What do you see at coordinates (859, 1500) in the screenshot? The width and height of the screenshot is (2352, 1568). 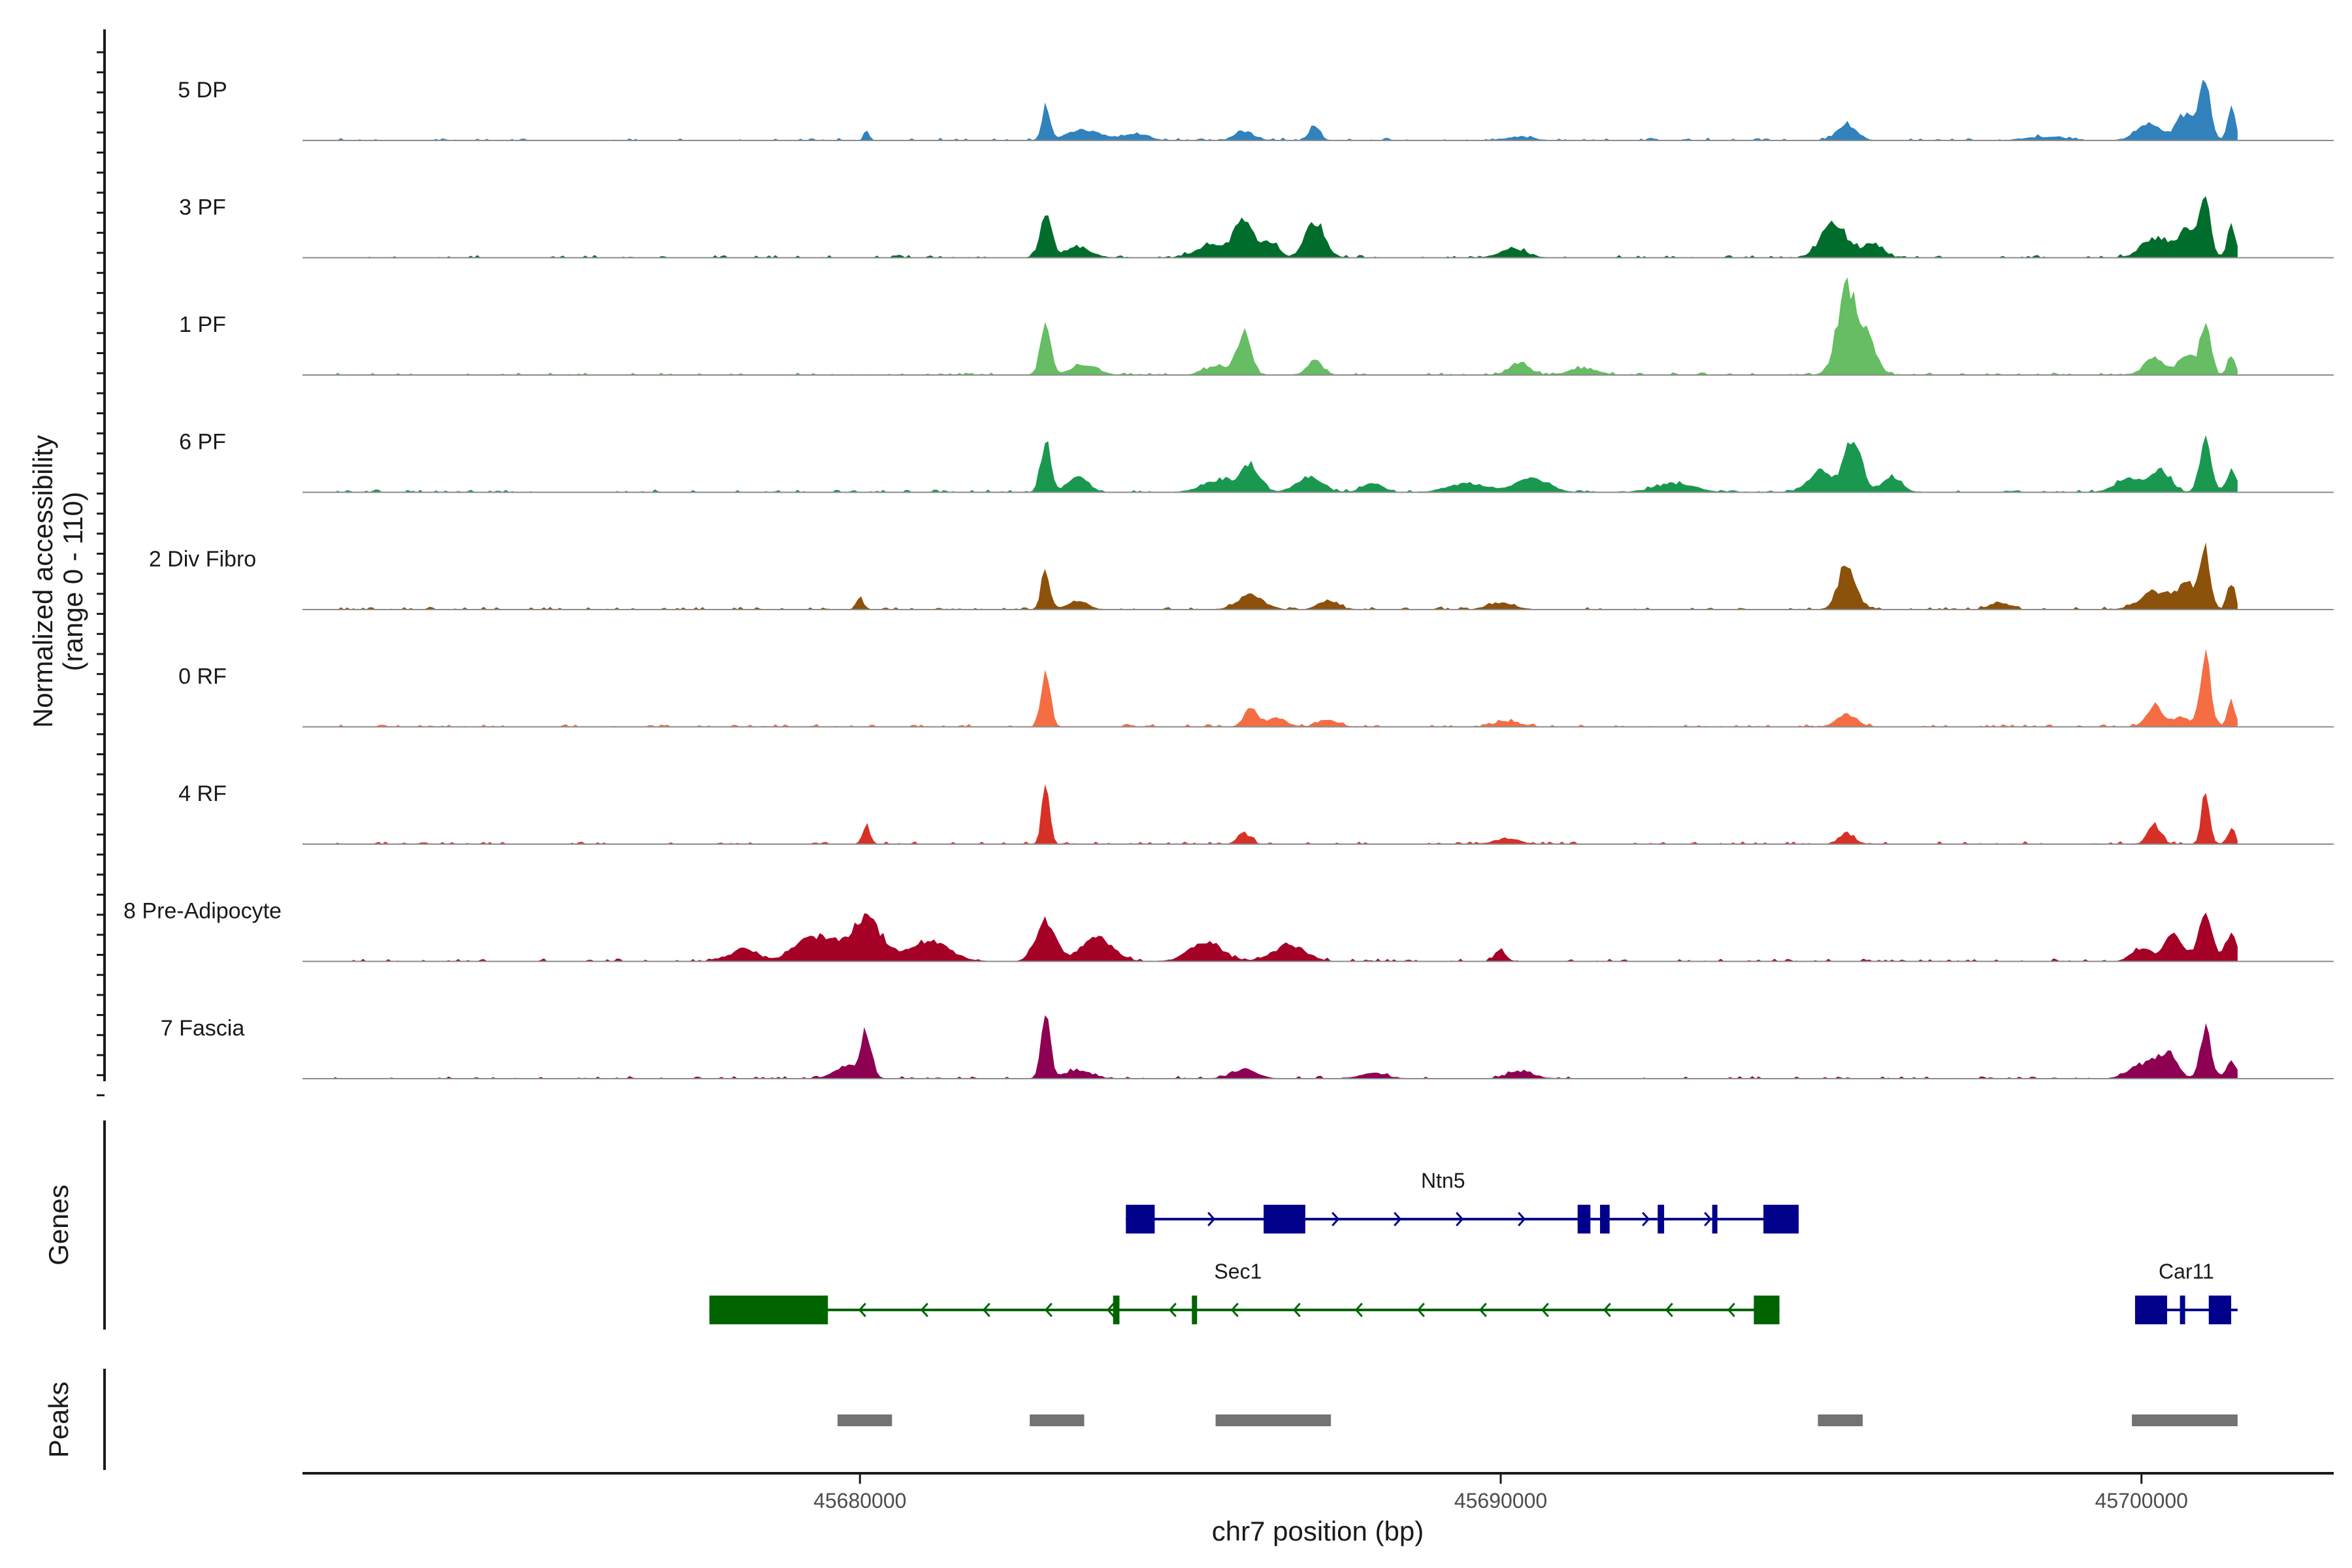 I see `x-tick-label: 45680000` at bounding box center [859, 1500].